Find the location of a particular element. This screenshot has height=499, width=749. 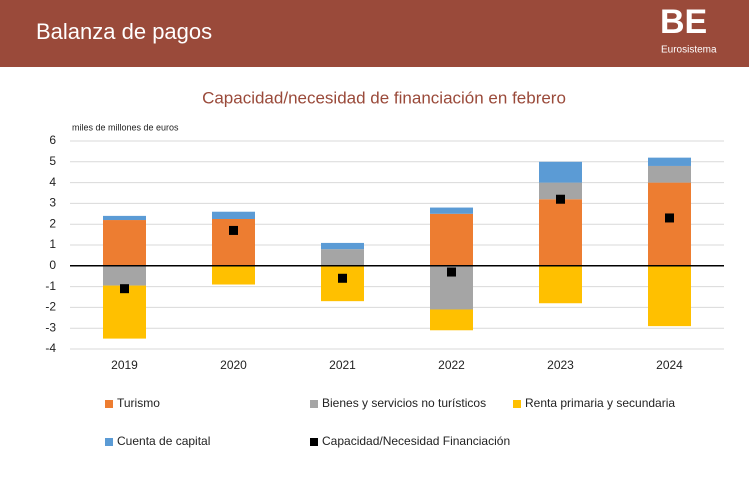

legend-label: Renta primaria y secundaria is located at coordinates (600, 403).